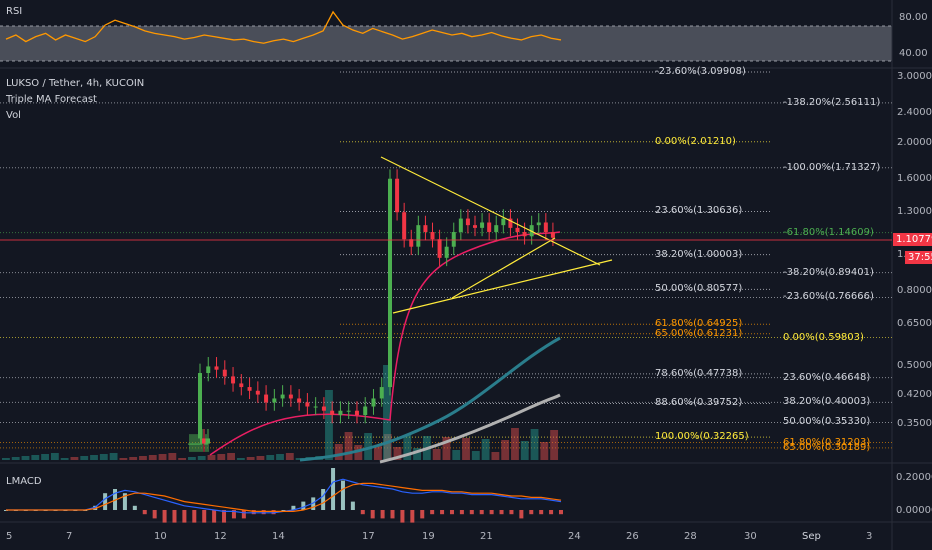 This screenshot has width=932, height=550. Describe the element at coordinates (823, 337) in the screenshot. I see `fib-right-label: 0.00%(0.59803)` at that location.